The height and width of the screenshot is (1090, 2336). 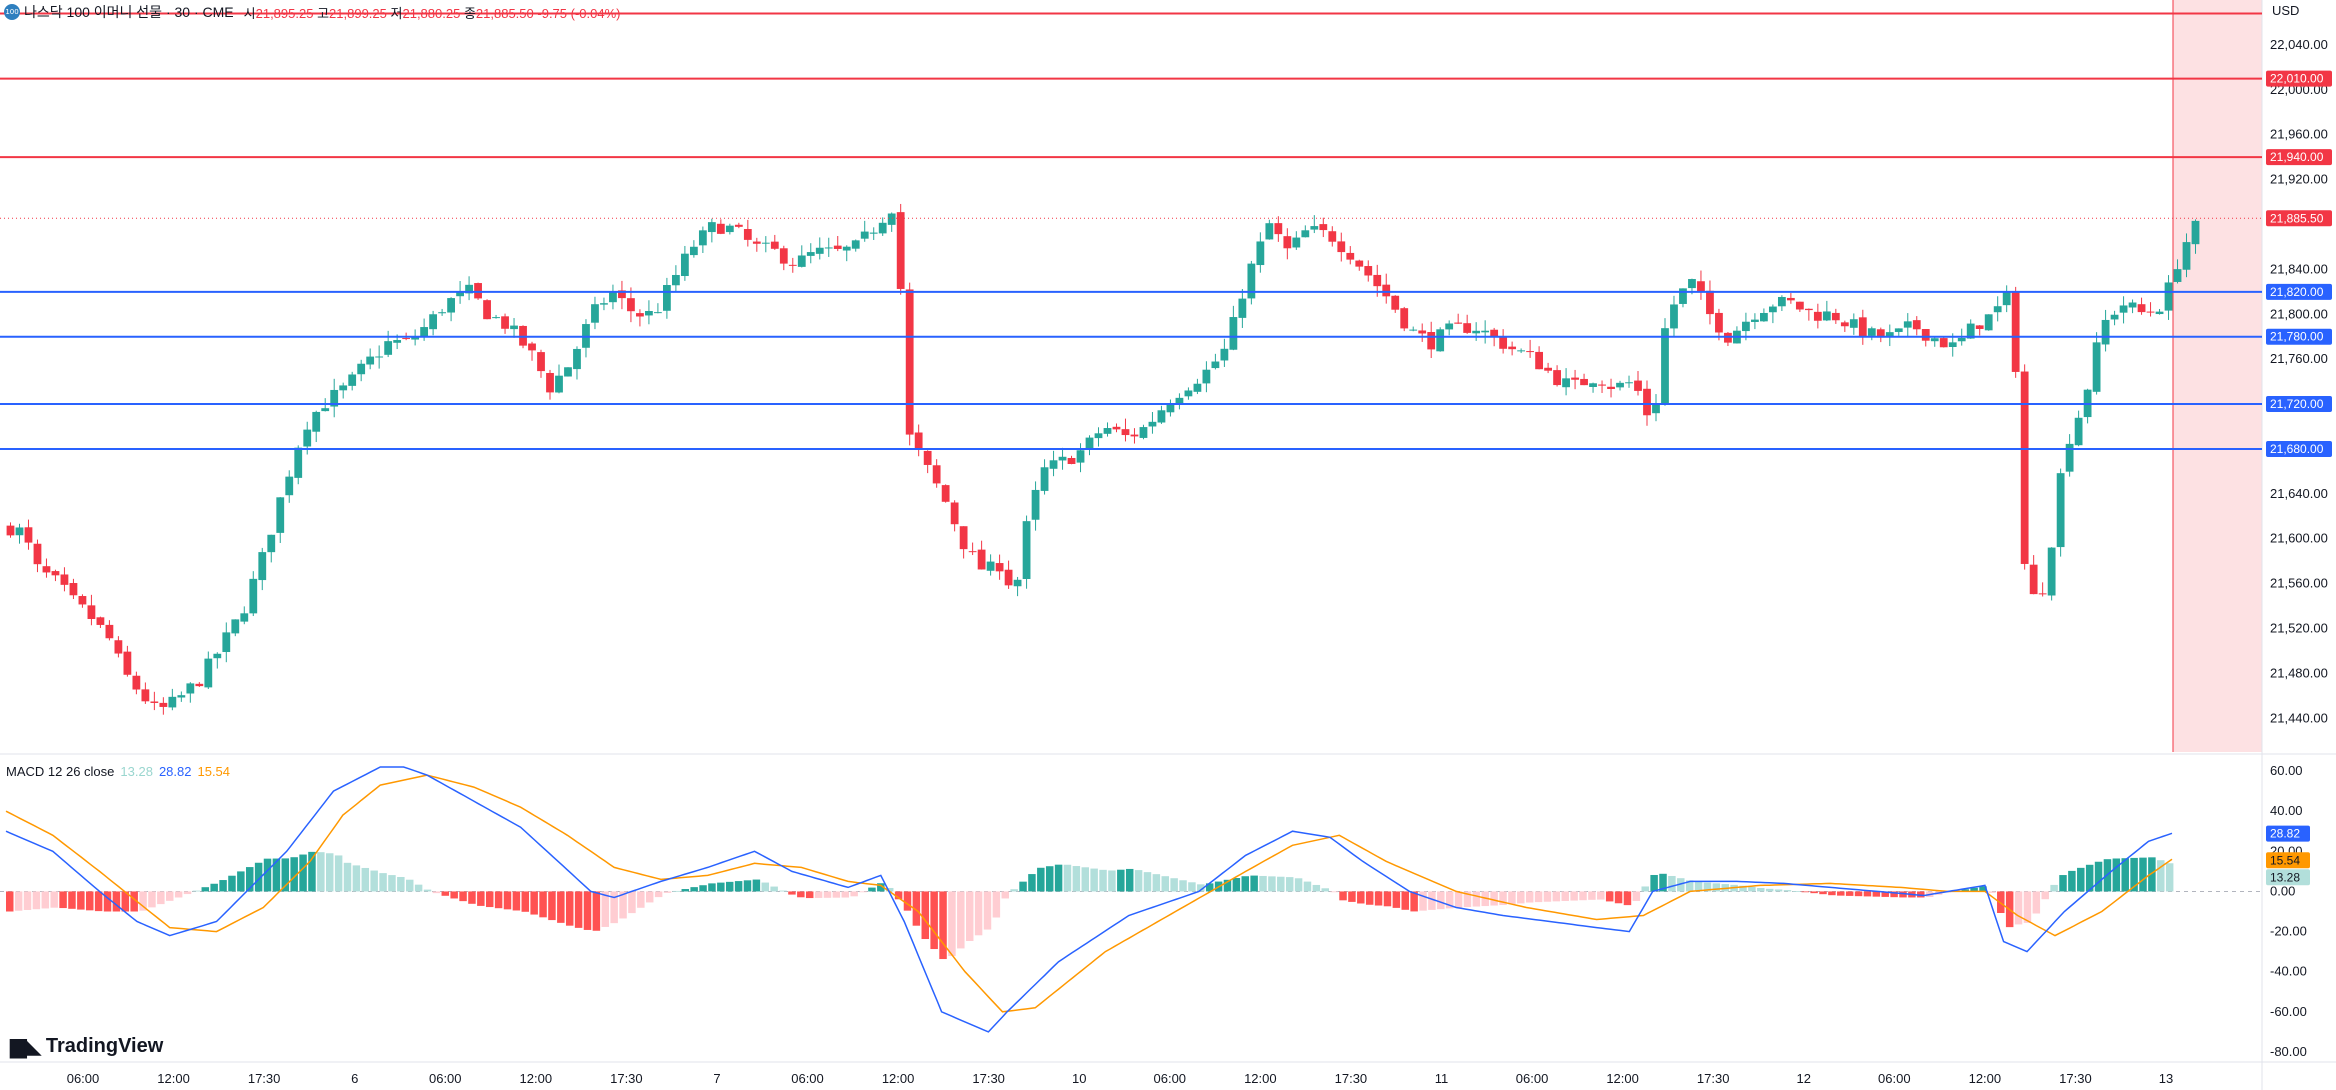 What do you see at coordinates (1260, 1078) in the screenshot?
I see `time-tick-label: 12:00` at bounding box center [1260, 1078].